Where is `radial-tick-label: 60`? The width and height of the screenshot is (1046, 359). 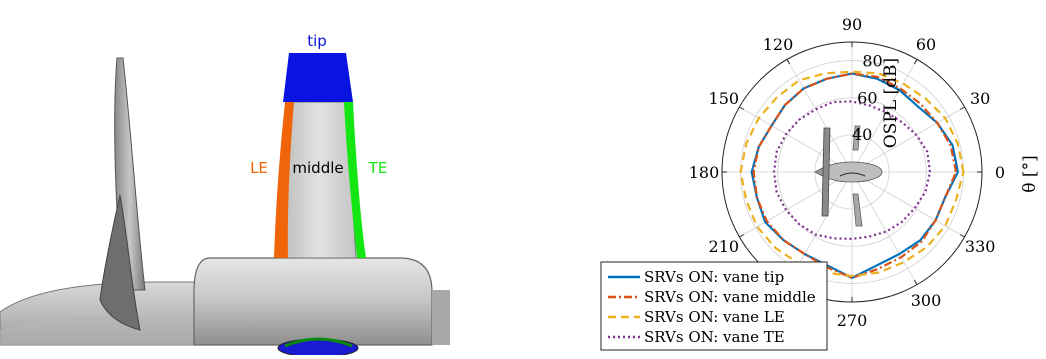 radial-tick-label: 60 is located at coordinates (867, 97).